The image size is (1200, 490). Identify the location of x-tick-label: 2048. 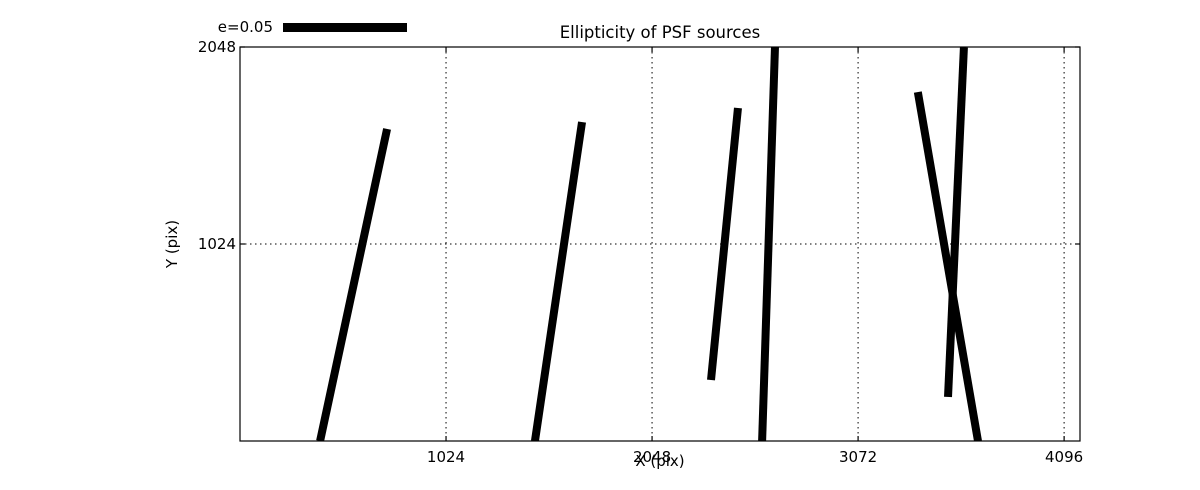
(652, 457).